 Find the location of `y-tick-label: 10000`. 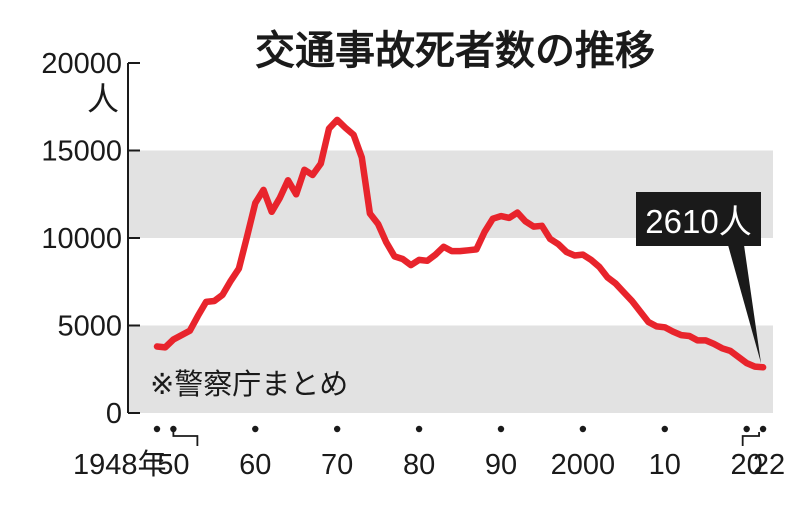

y-tick-label: 10000 is located at coordinates (81, 239).